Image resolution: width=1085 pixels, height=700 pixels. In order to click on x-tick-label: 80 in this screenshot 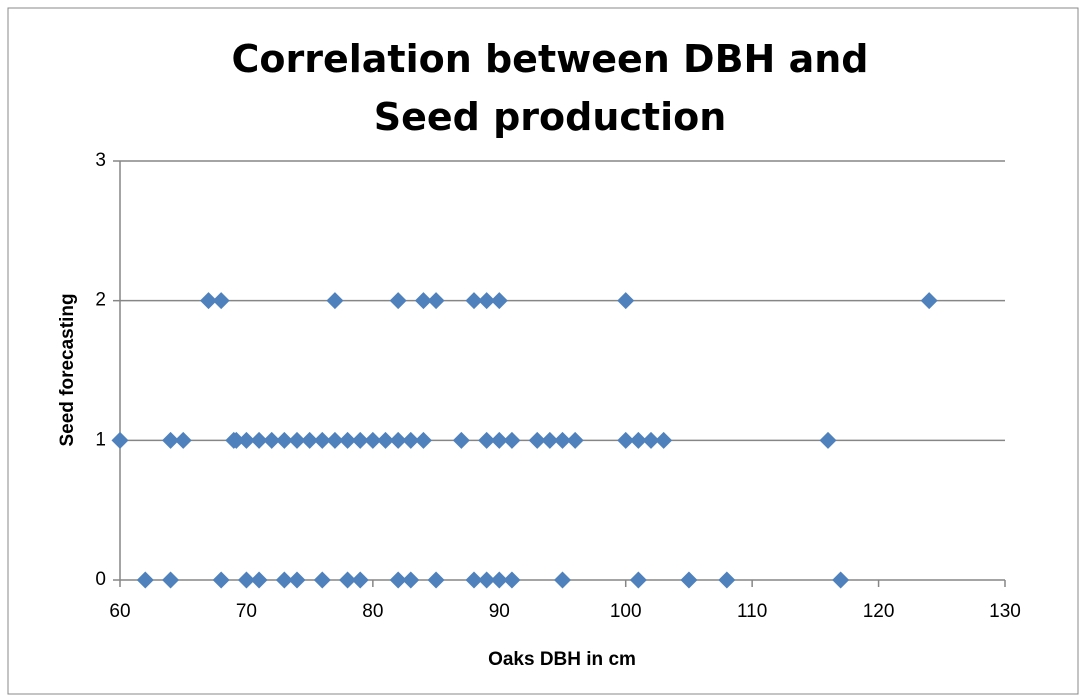, I will do `click(372, 611)`.